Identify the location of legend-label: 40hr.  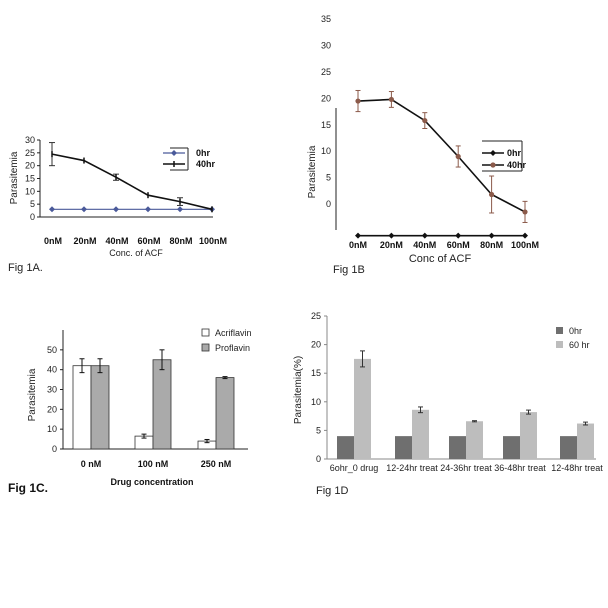
(206, 164).